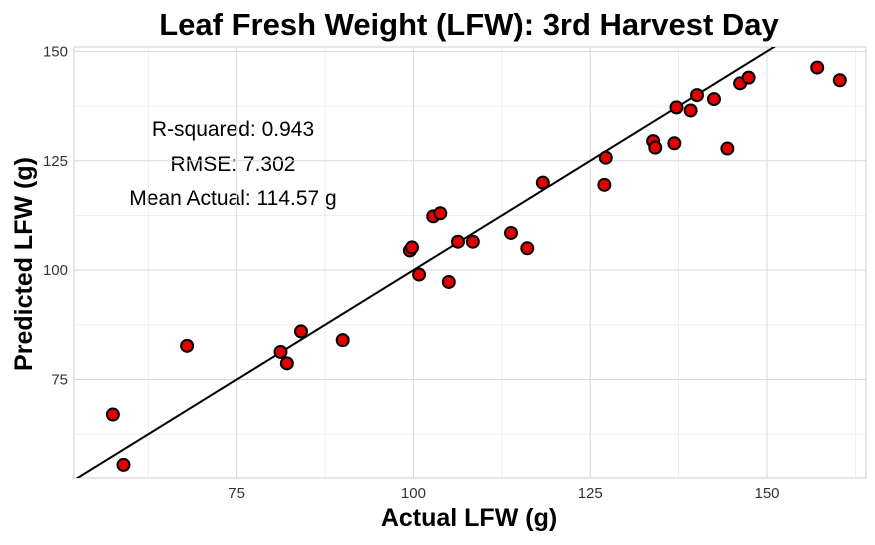  Describe the element at coordinates (24, 264) in the screenshot. I see `y-axis-title: Predicted LFW (g)` at that location.